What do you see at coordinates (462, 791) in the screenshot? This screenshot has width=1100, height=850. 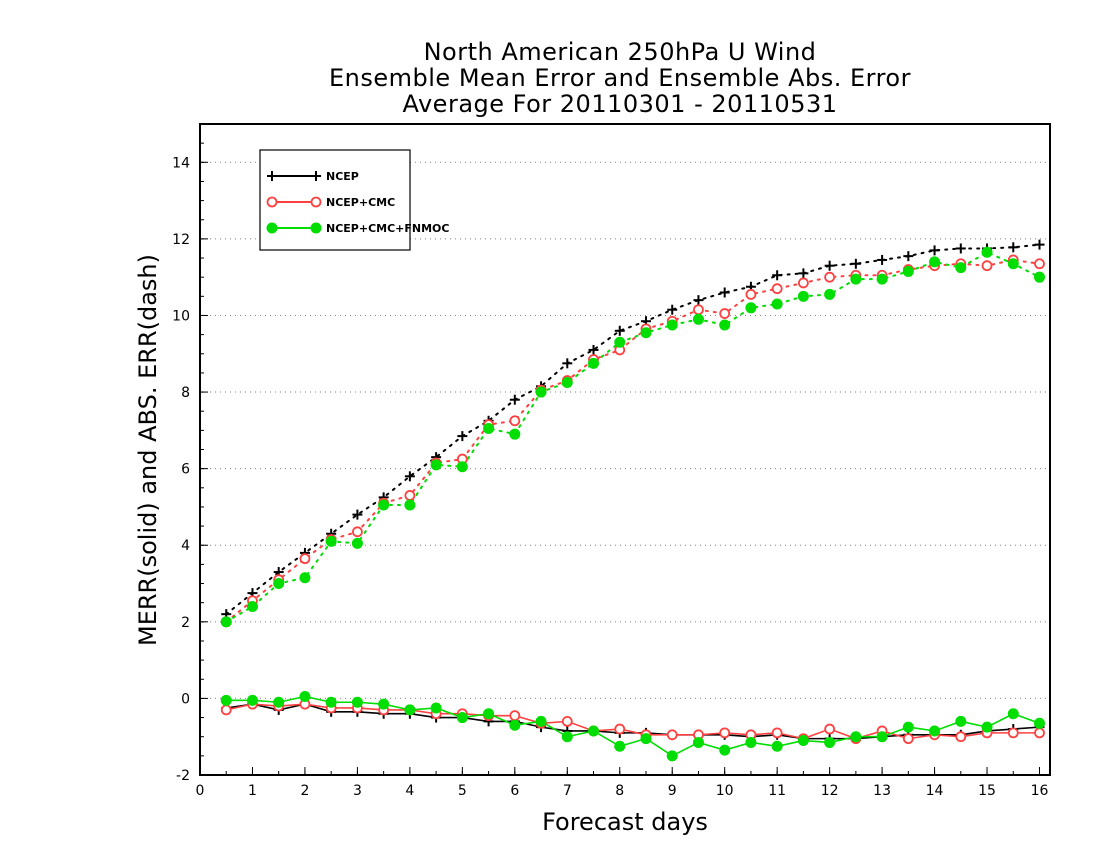 I see `x-tick-label: 5` at bounding box center [462, 791].